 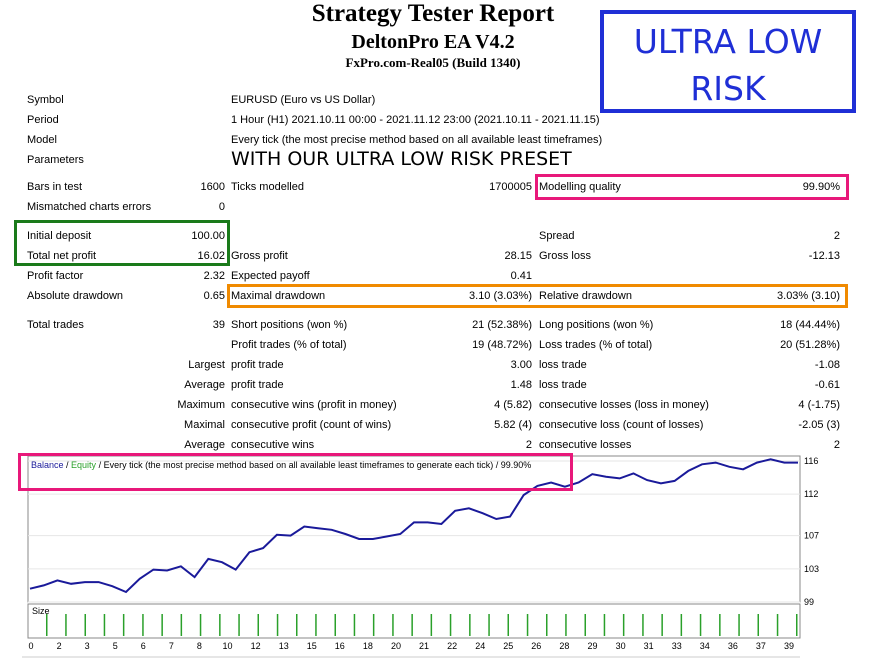 What do you see at coordinates (257, 365) in the screenshot?
I see `largest-profit-label: profit trade` at bounding box center [257, 365].